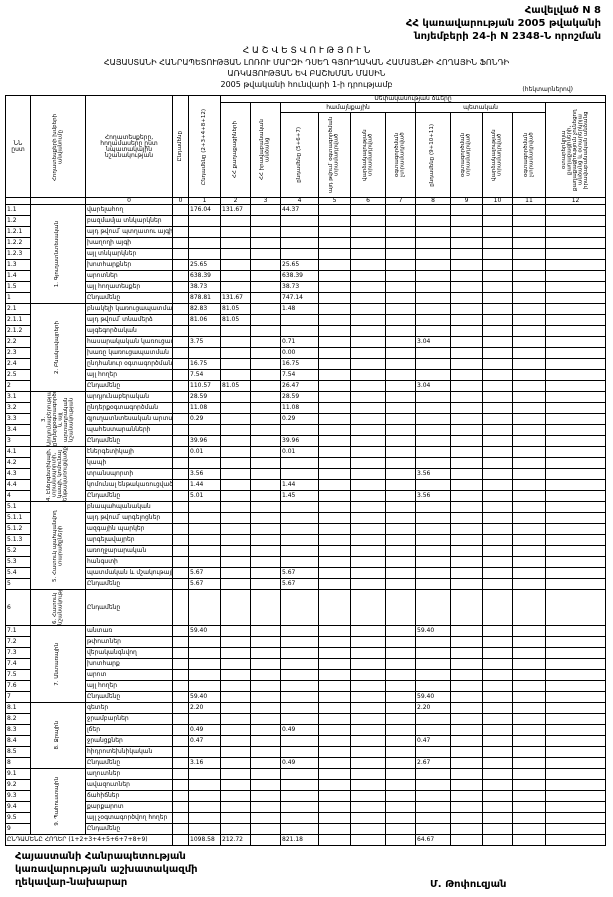  I want to click on group-label: 9. Պահուստային, so click(57, 801).